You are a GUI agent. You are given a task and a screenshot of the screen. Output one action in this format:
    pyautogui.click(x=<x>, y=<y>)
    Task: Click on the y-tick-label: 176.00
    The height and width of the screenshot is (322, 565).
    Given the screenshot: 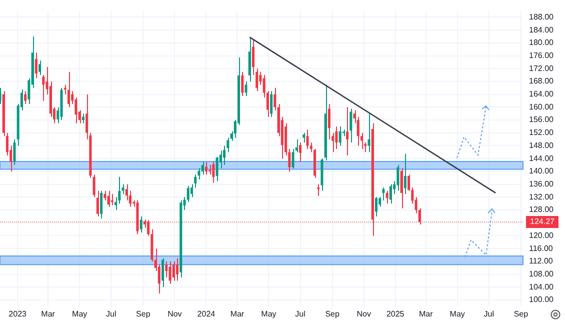 What is the action you would take?
    pyautogui.click(x=541, y=55)
    